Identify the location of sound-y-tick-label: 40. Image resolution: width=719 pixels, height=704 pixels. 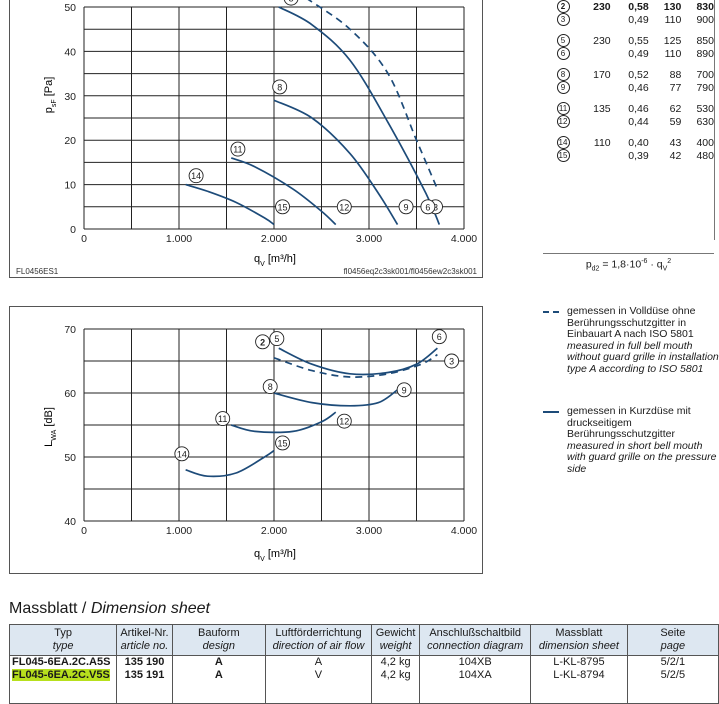
(70, 522).